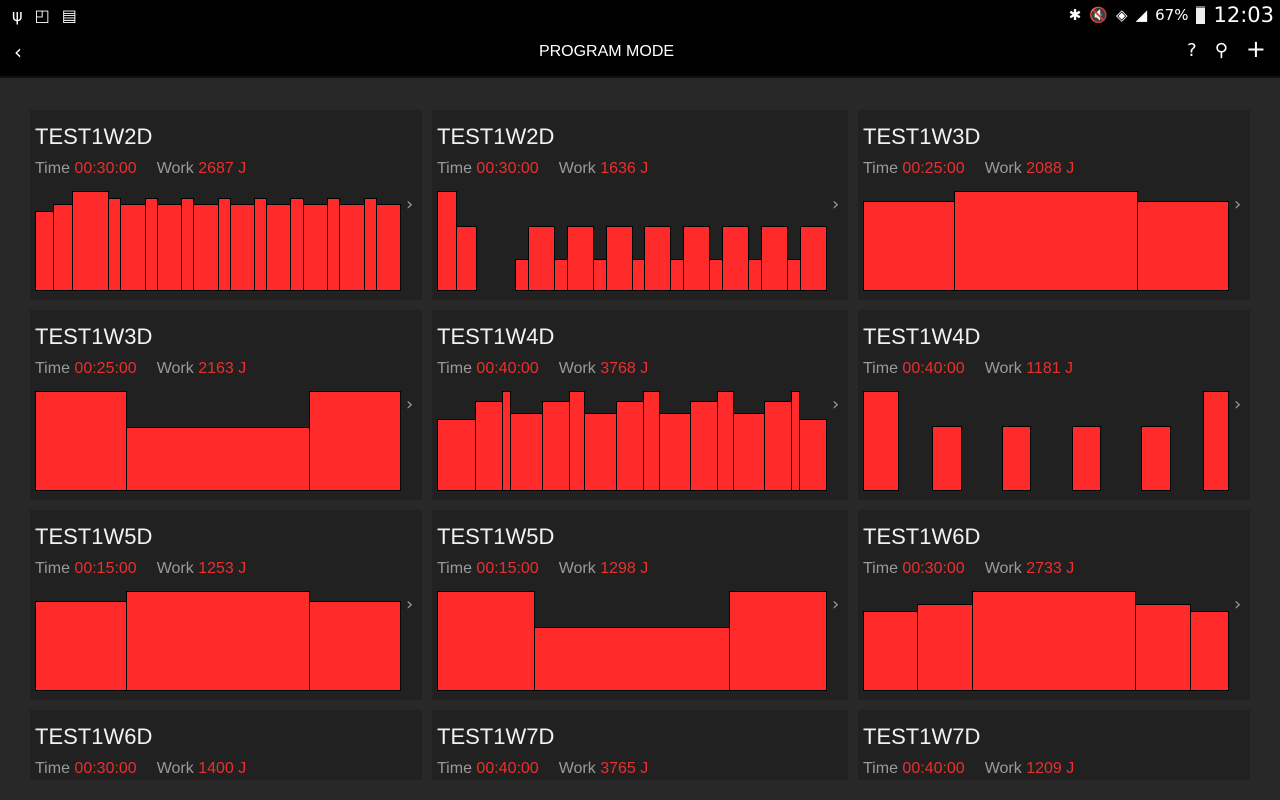 The image size is (1280, 800). What do you see at coordinates (94, 136) in the screenshot?
I see `program-name: TEST1W2D` at bounding box center [94, 136].